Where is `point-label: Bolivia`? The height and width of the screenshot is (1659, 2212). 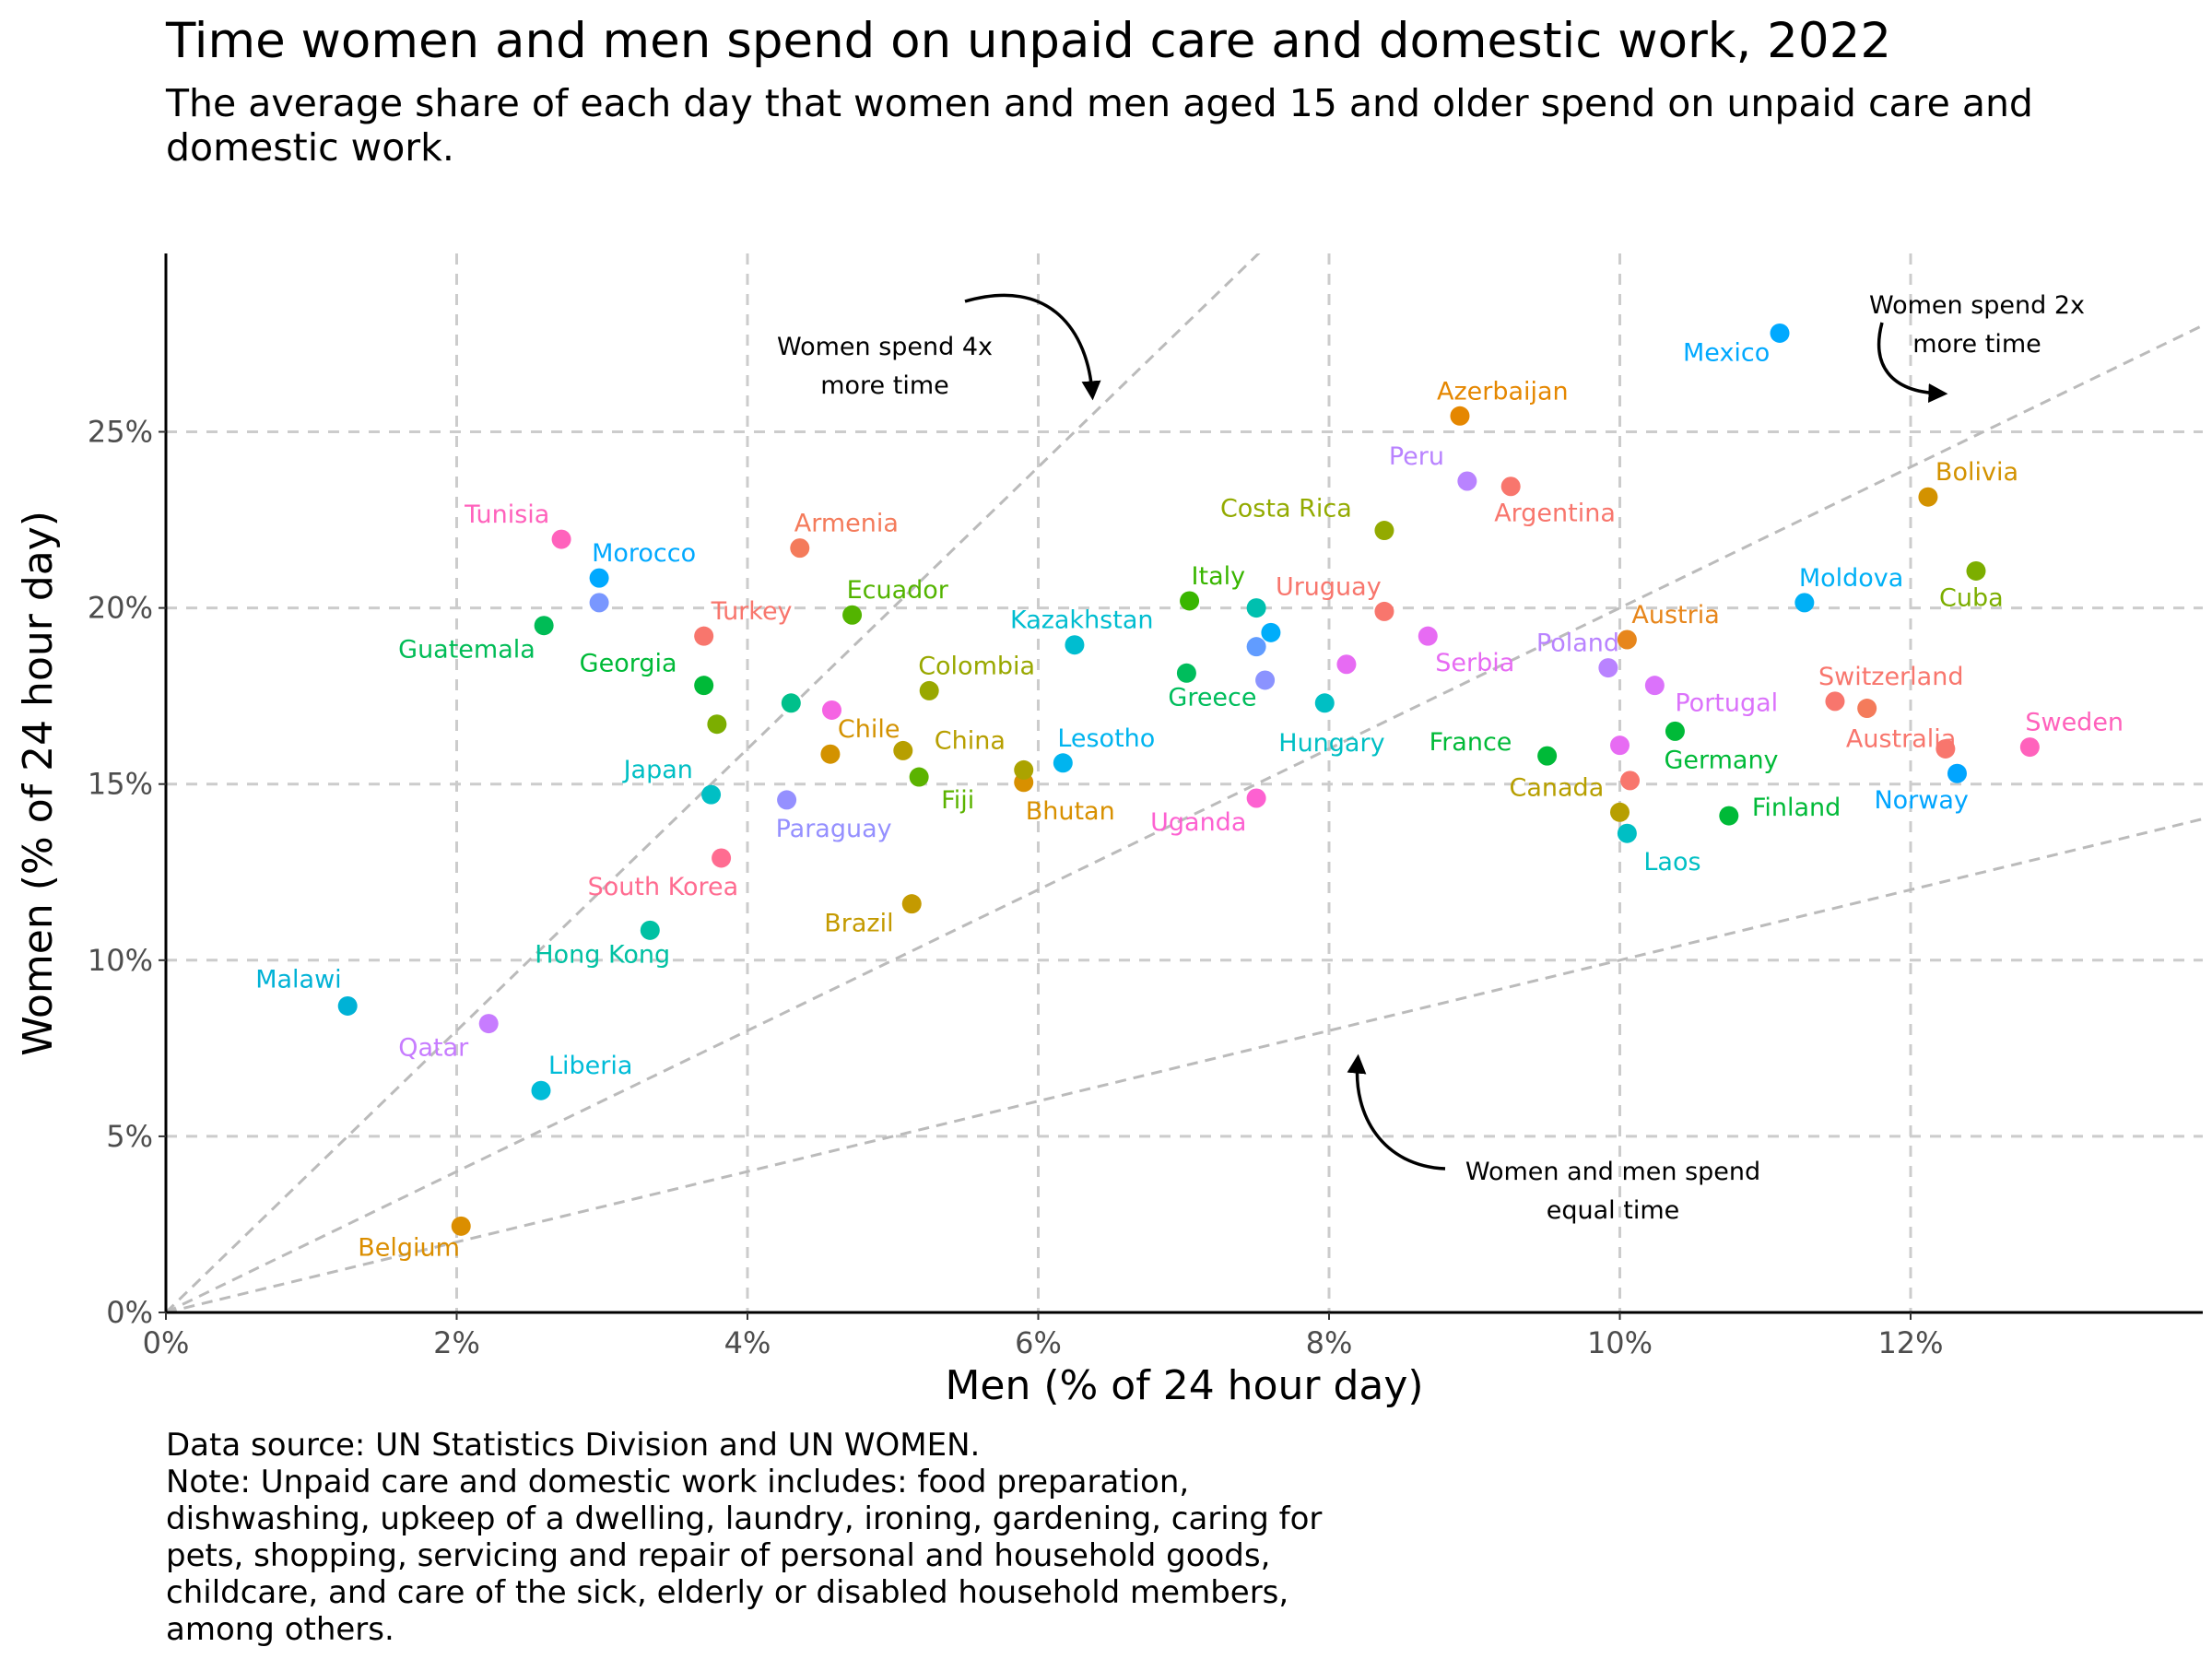
point-label: Bolivia is located at coordinates (1977, 472).